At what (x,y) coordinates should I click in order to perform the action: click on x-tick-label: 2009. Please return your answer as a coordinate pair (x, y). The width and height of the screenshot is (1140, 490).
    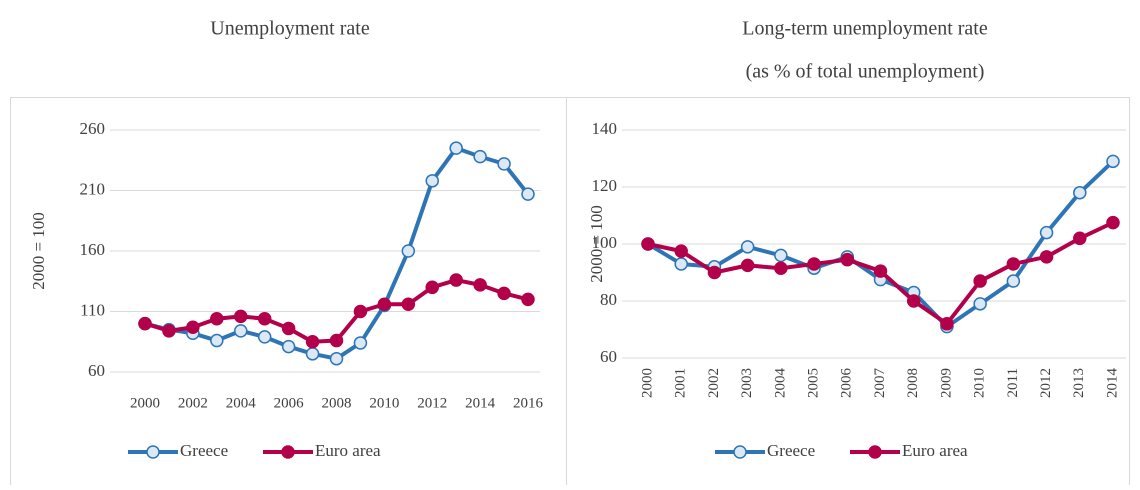
    Looking at the image, I should click on (946, 383).